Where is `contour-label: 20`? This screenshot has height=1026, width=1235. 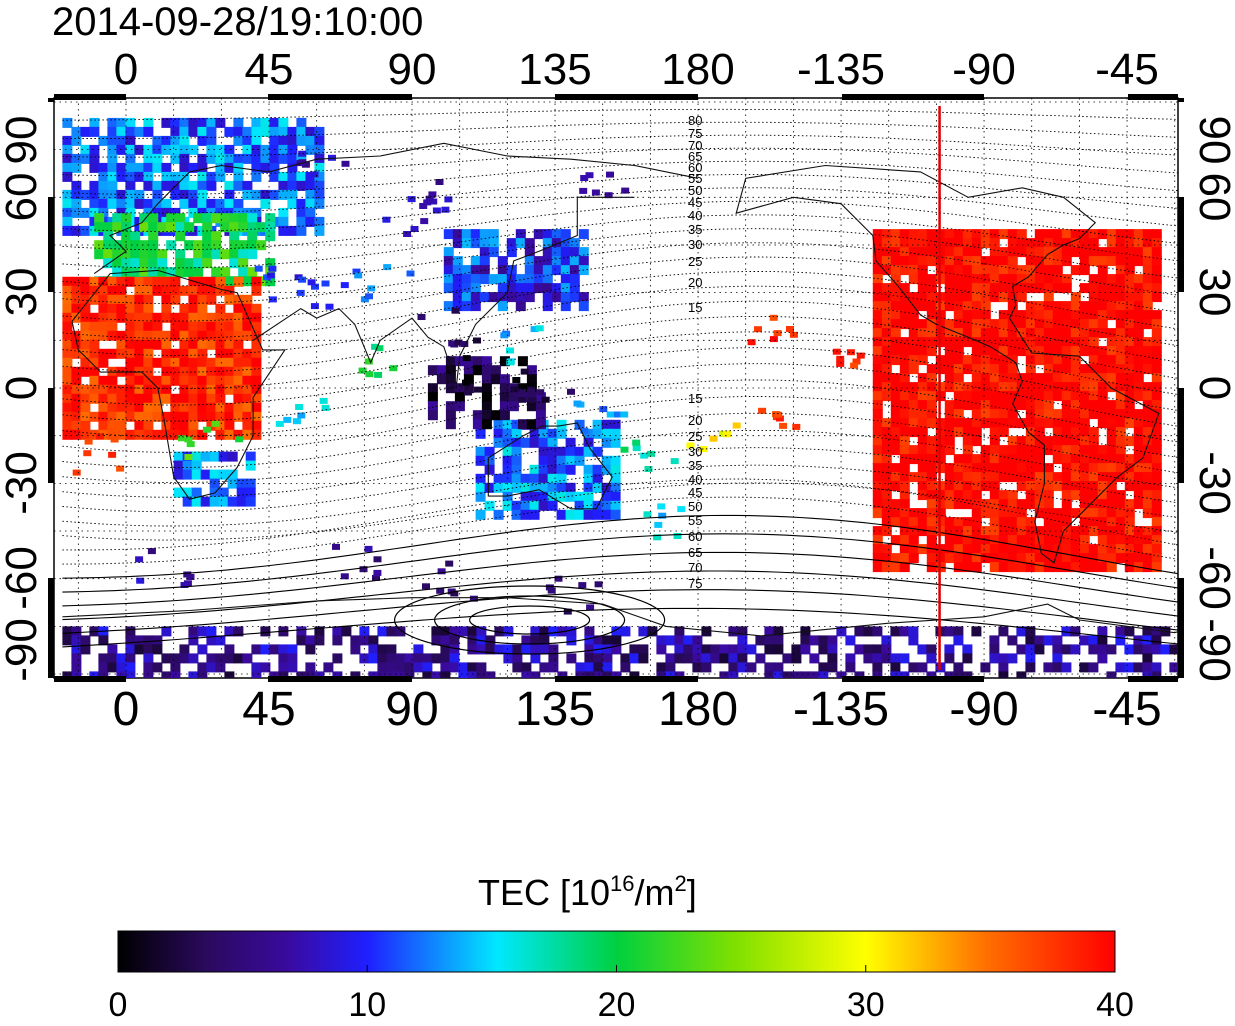 contour-label: 20 is located at coordinates (695, 420).